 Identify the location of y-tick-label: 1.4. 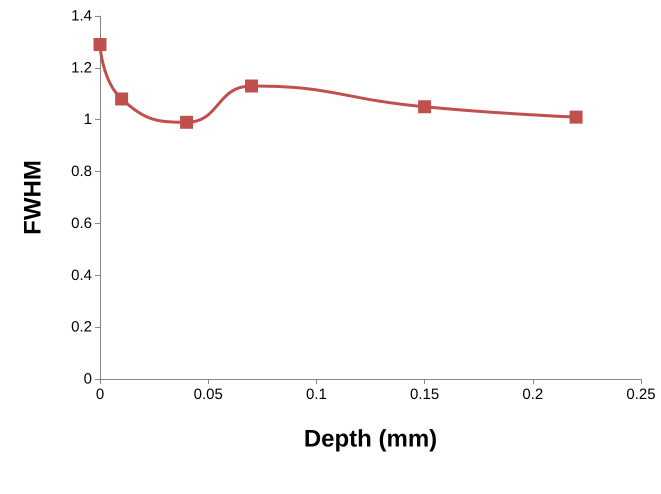
(81, 16).